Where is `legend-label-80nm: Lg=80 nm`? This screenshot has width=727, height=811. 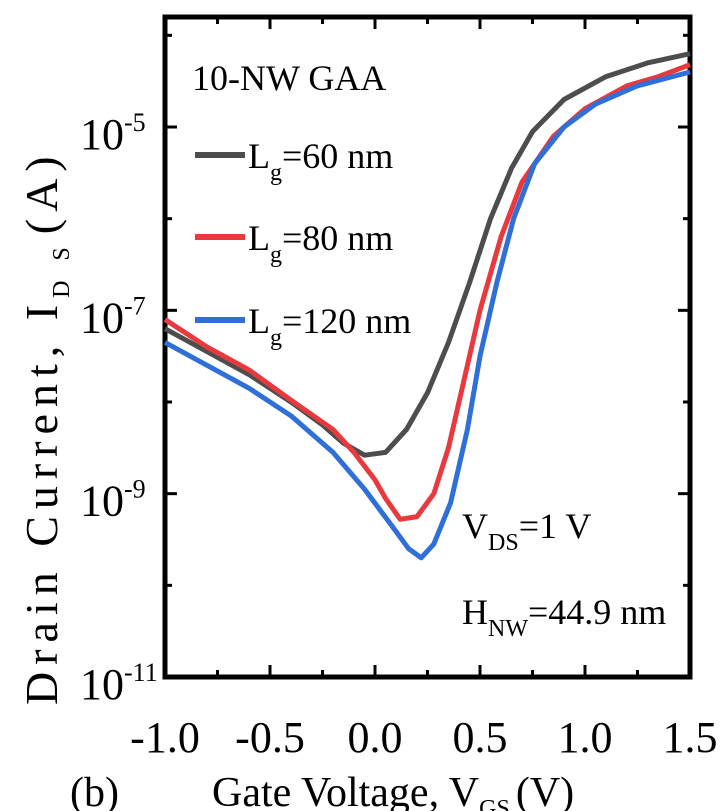
legend-label-80nm: Lg=80 nm is located at coordinates (320, 243).